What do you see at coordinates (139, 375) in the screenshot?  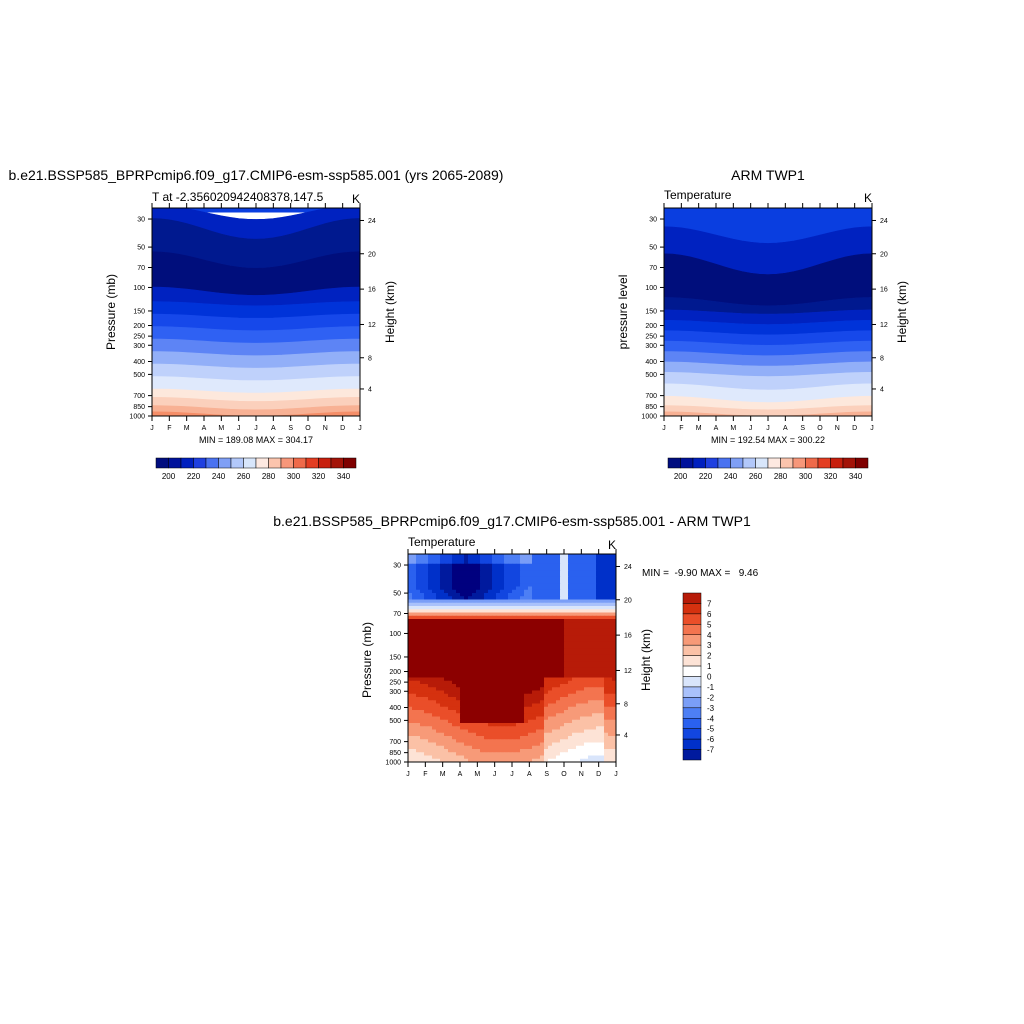 I see `y-tick-label: 500` at bounding box center [139, 375].